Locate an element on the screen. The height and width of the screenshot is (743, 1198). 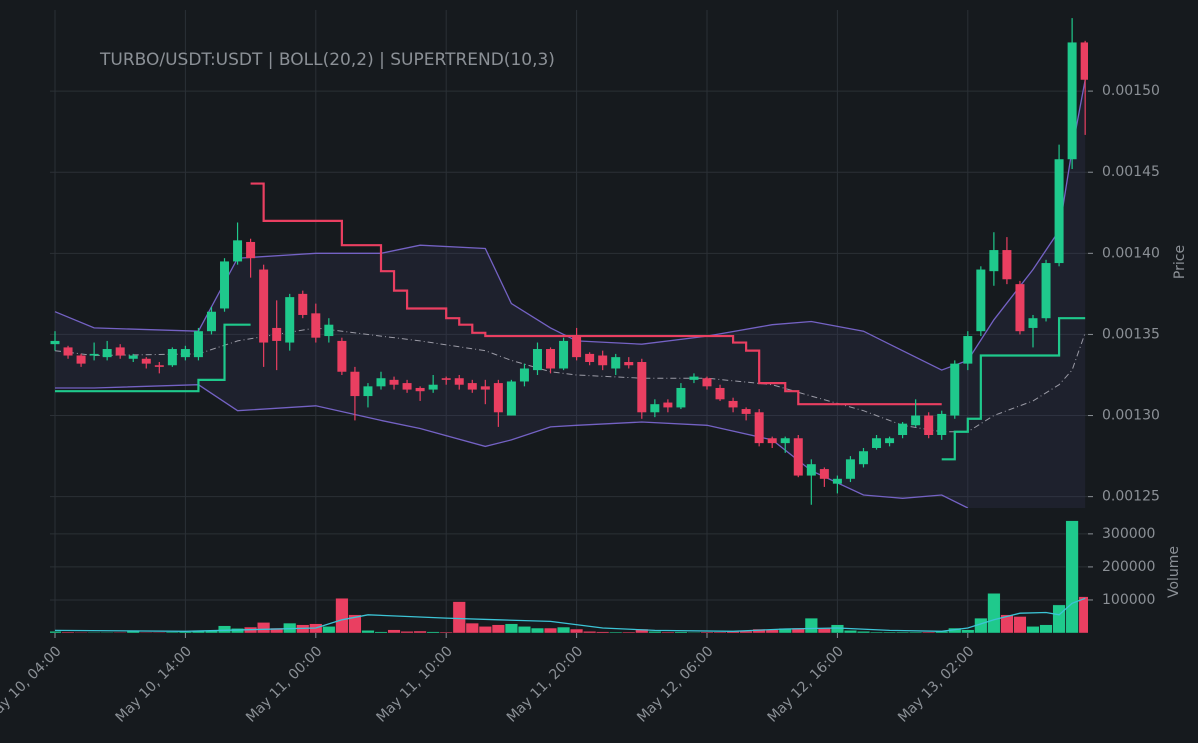
y2-tick-label: 100000 is located at coordinates (1128, 600).